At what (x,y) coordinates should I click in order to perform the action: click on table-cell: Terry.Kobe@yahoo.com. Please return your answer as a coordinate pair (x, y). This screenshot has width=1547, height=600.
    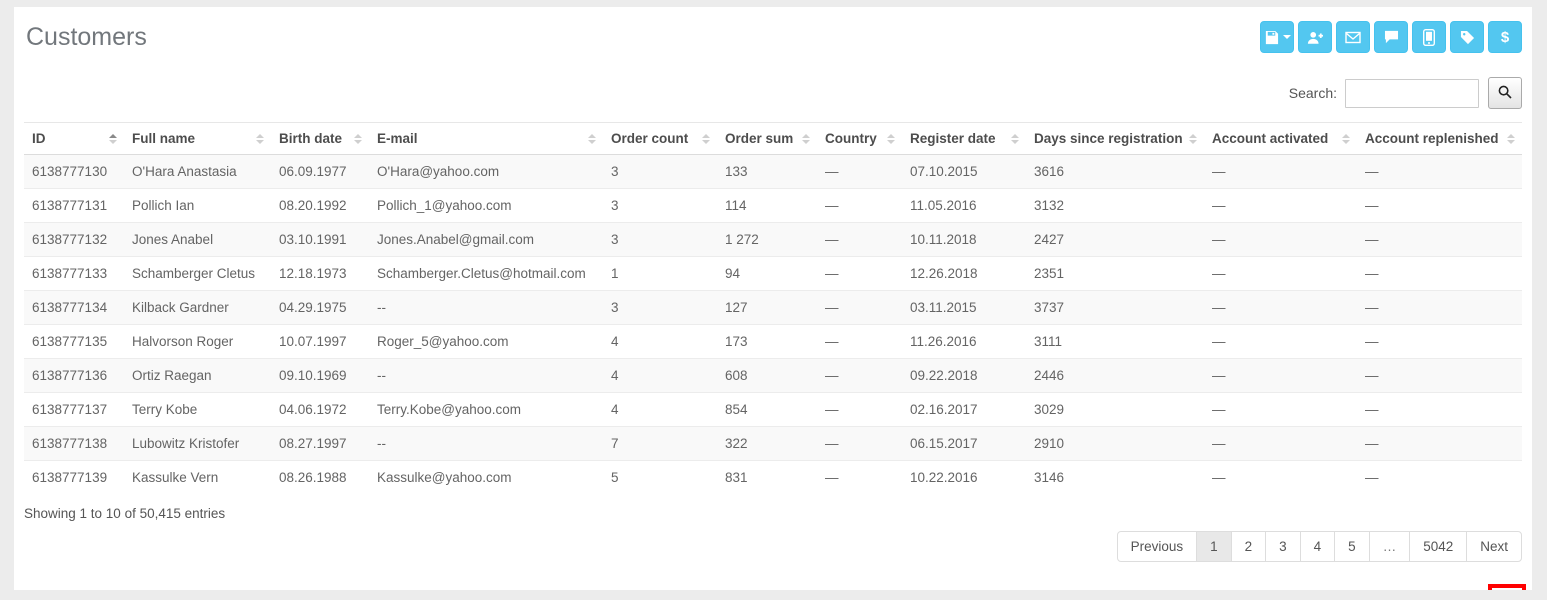
    Looking at the image, I should click on (486, 409).